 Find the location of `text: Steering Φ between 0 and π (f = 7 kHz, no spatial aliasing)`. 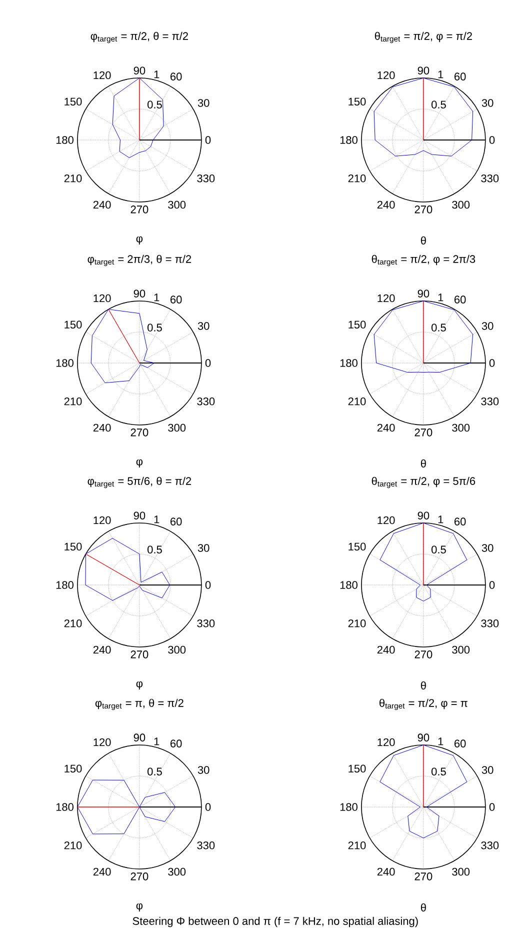

text: Steering Φ between 0 and π (f = 7 kHz, no spatial aliasing) is located at coordinates (275, 922).